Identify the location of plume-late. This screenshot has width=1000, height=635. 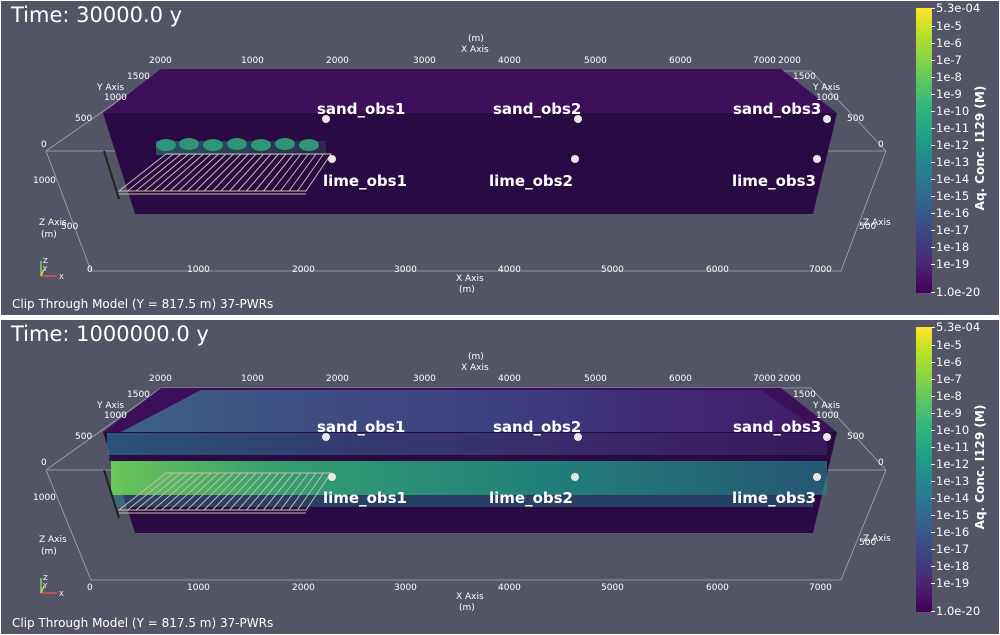
(468, 470).